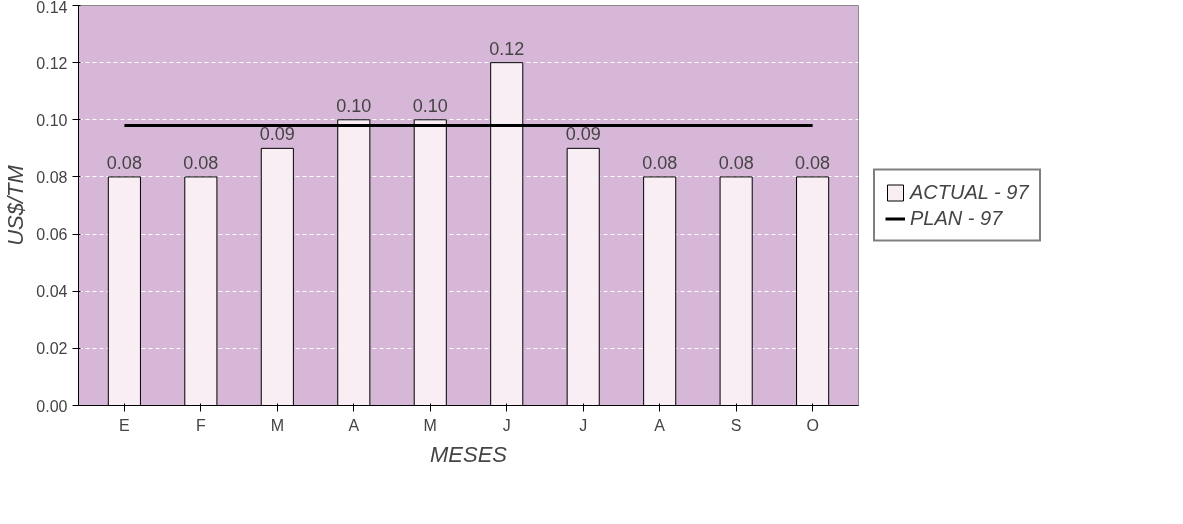 This screenshot has height=524, width=1183. I want to click on y-tick-label: 0.04, so click(52, 292).